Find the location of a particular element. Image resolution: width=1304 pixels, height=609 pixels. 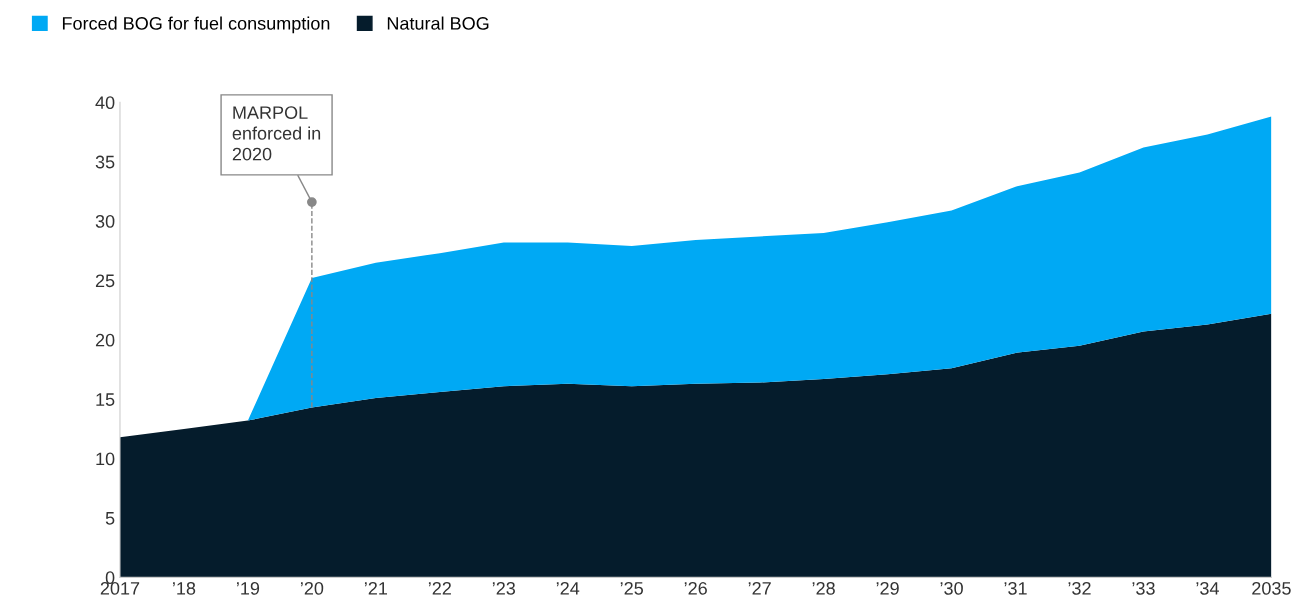

annotation: MARPOL enforced in 2020 is located at coordinates (276, 133).